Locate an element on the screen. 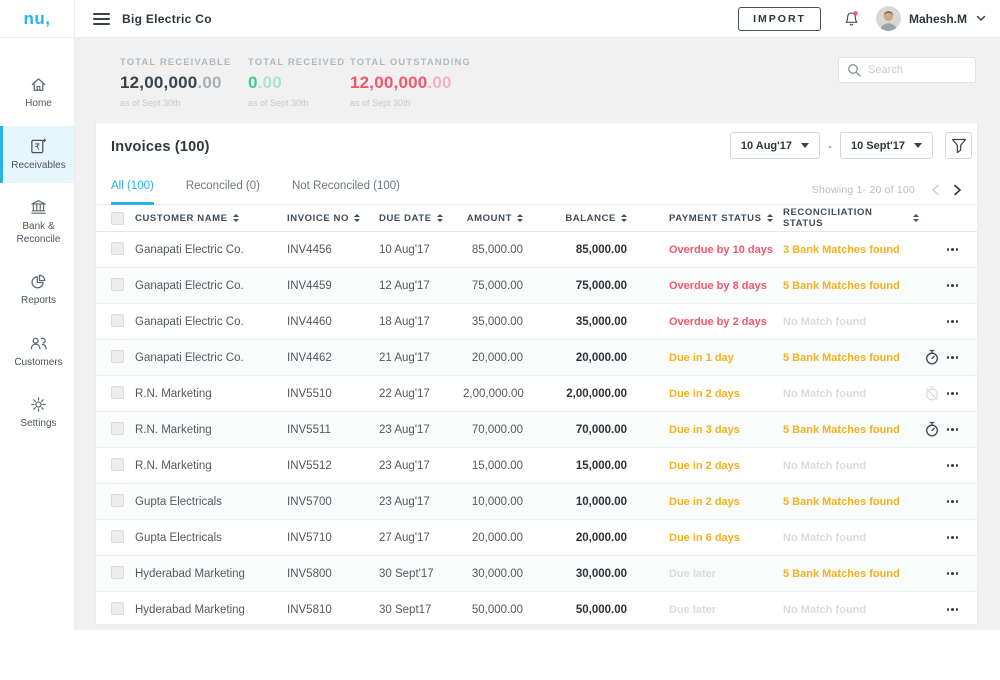 The height and width of the screenshot is (680, 1000). filter-button is located at coordinates (958, 145).